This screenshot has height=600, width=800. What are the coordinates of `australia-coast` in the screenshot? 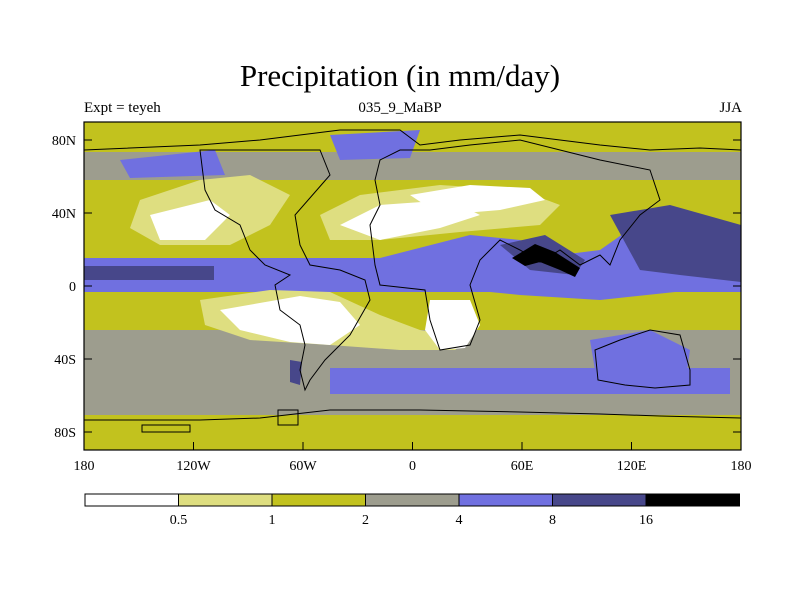 It's located at (642, 359).